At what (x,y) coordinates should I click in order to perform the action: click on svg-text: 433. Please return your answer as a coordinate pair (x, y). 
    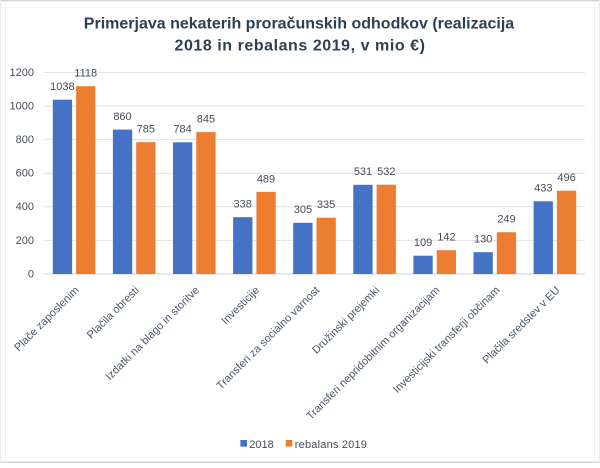
    Looking at the image, I should click on (543, 189).